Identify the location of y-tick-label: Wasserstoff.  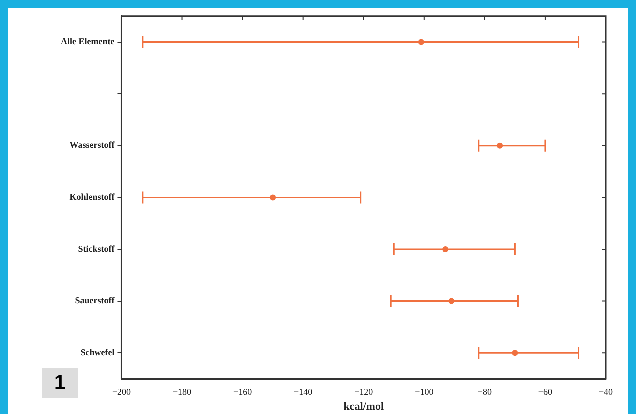
(93, 145).